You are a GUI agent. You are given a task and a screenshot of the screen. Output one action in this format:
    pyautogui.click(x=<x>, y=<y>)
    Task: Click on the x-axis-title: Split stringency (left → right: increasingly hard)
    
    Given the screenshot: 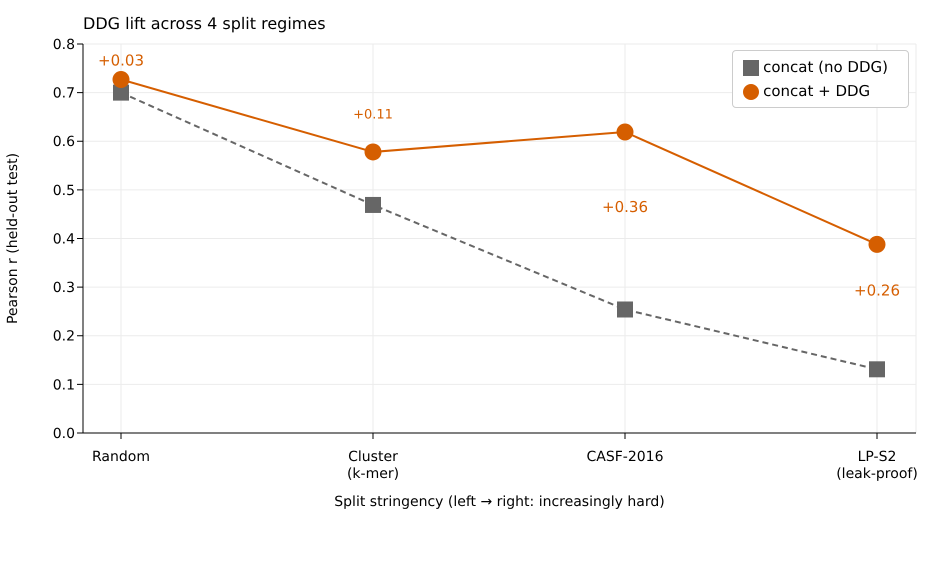 What is the action you would take?
    pyautogui.click(x=499, y=502)
    